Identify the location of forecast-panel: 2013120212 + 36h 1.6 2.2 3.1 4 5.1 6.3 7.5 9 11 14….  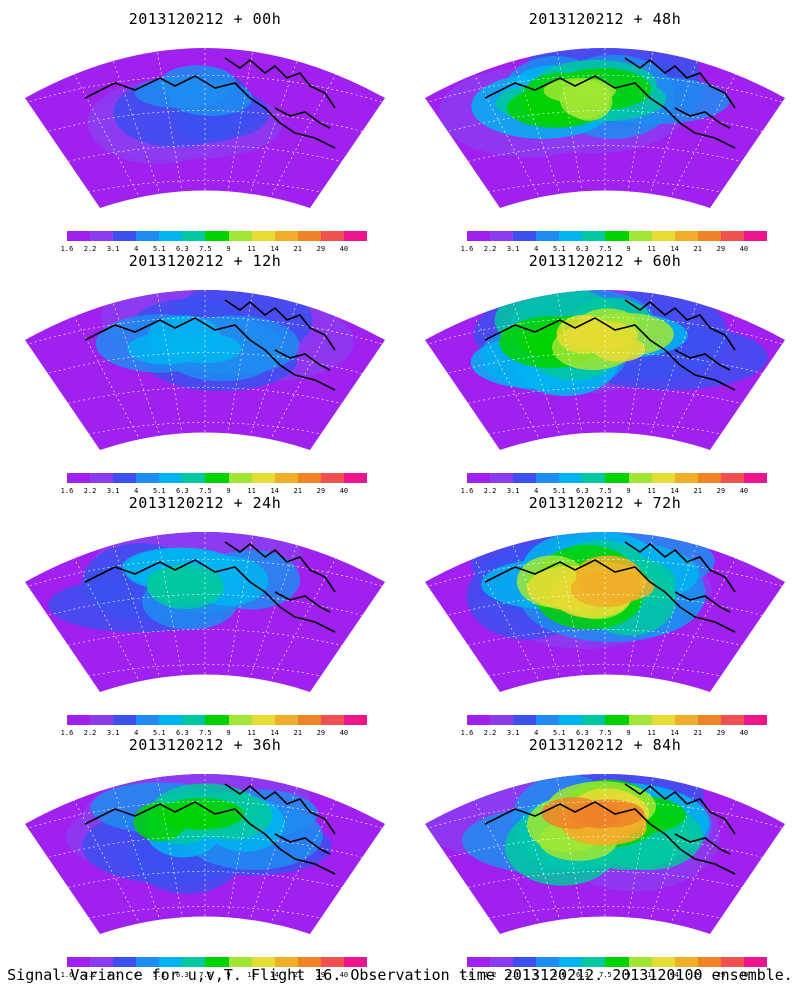
(205, 856).